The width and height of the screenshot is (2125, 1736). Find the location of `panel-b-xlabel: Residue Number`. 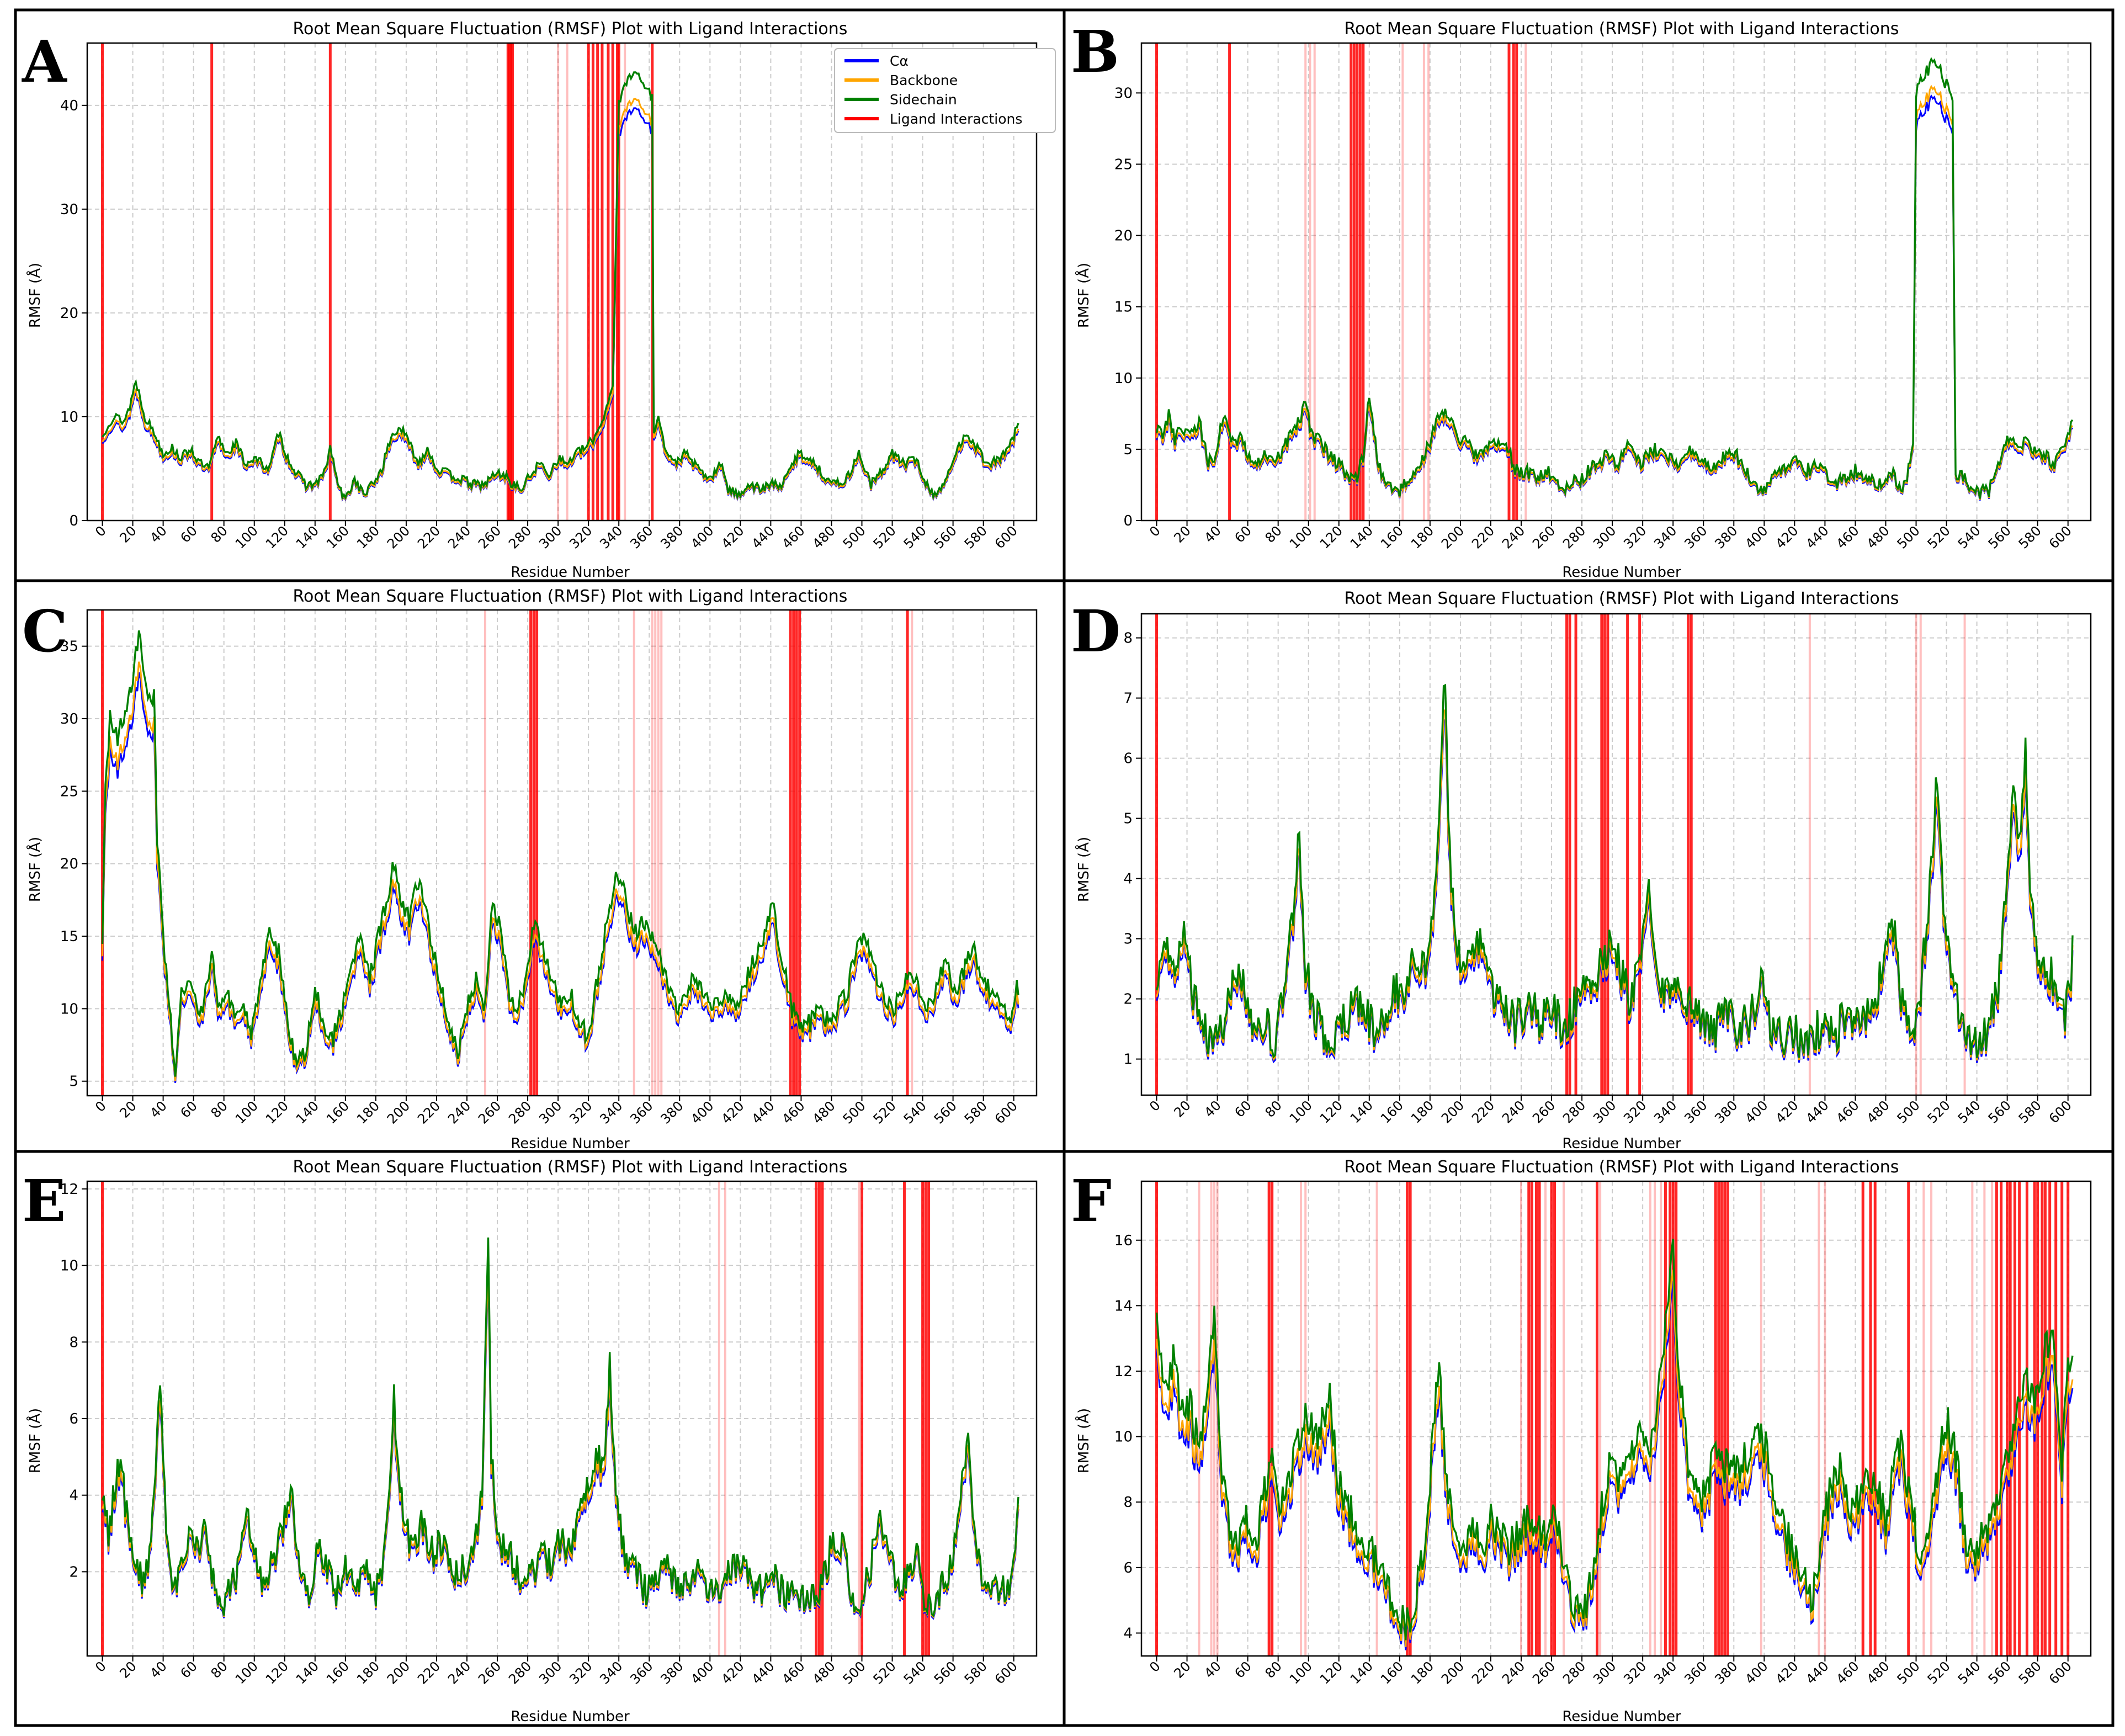

panel-b-xlabel: Residue Number is located at coordinates (1622, 572).